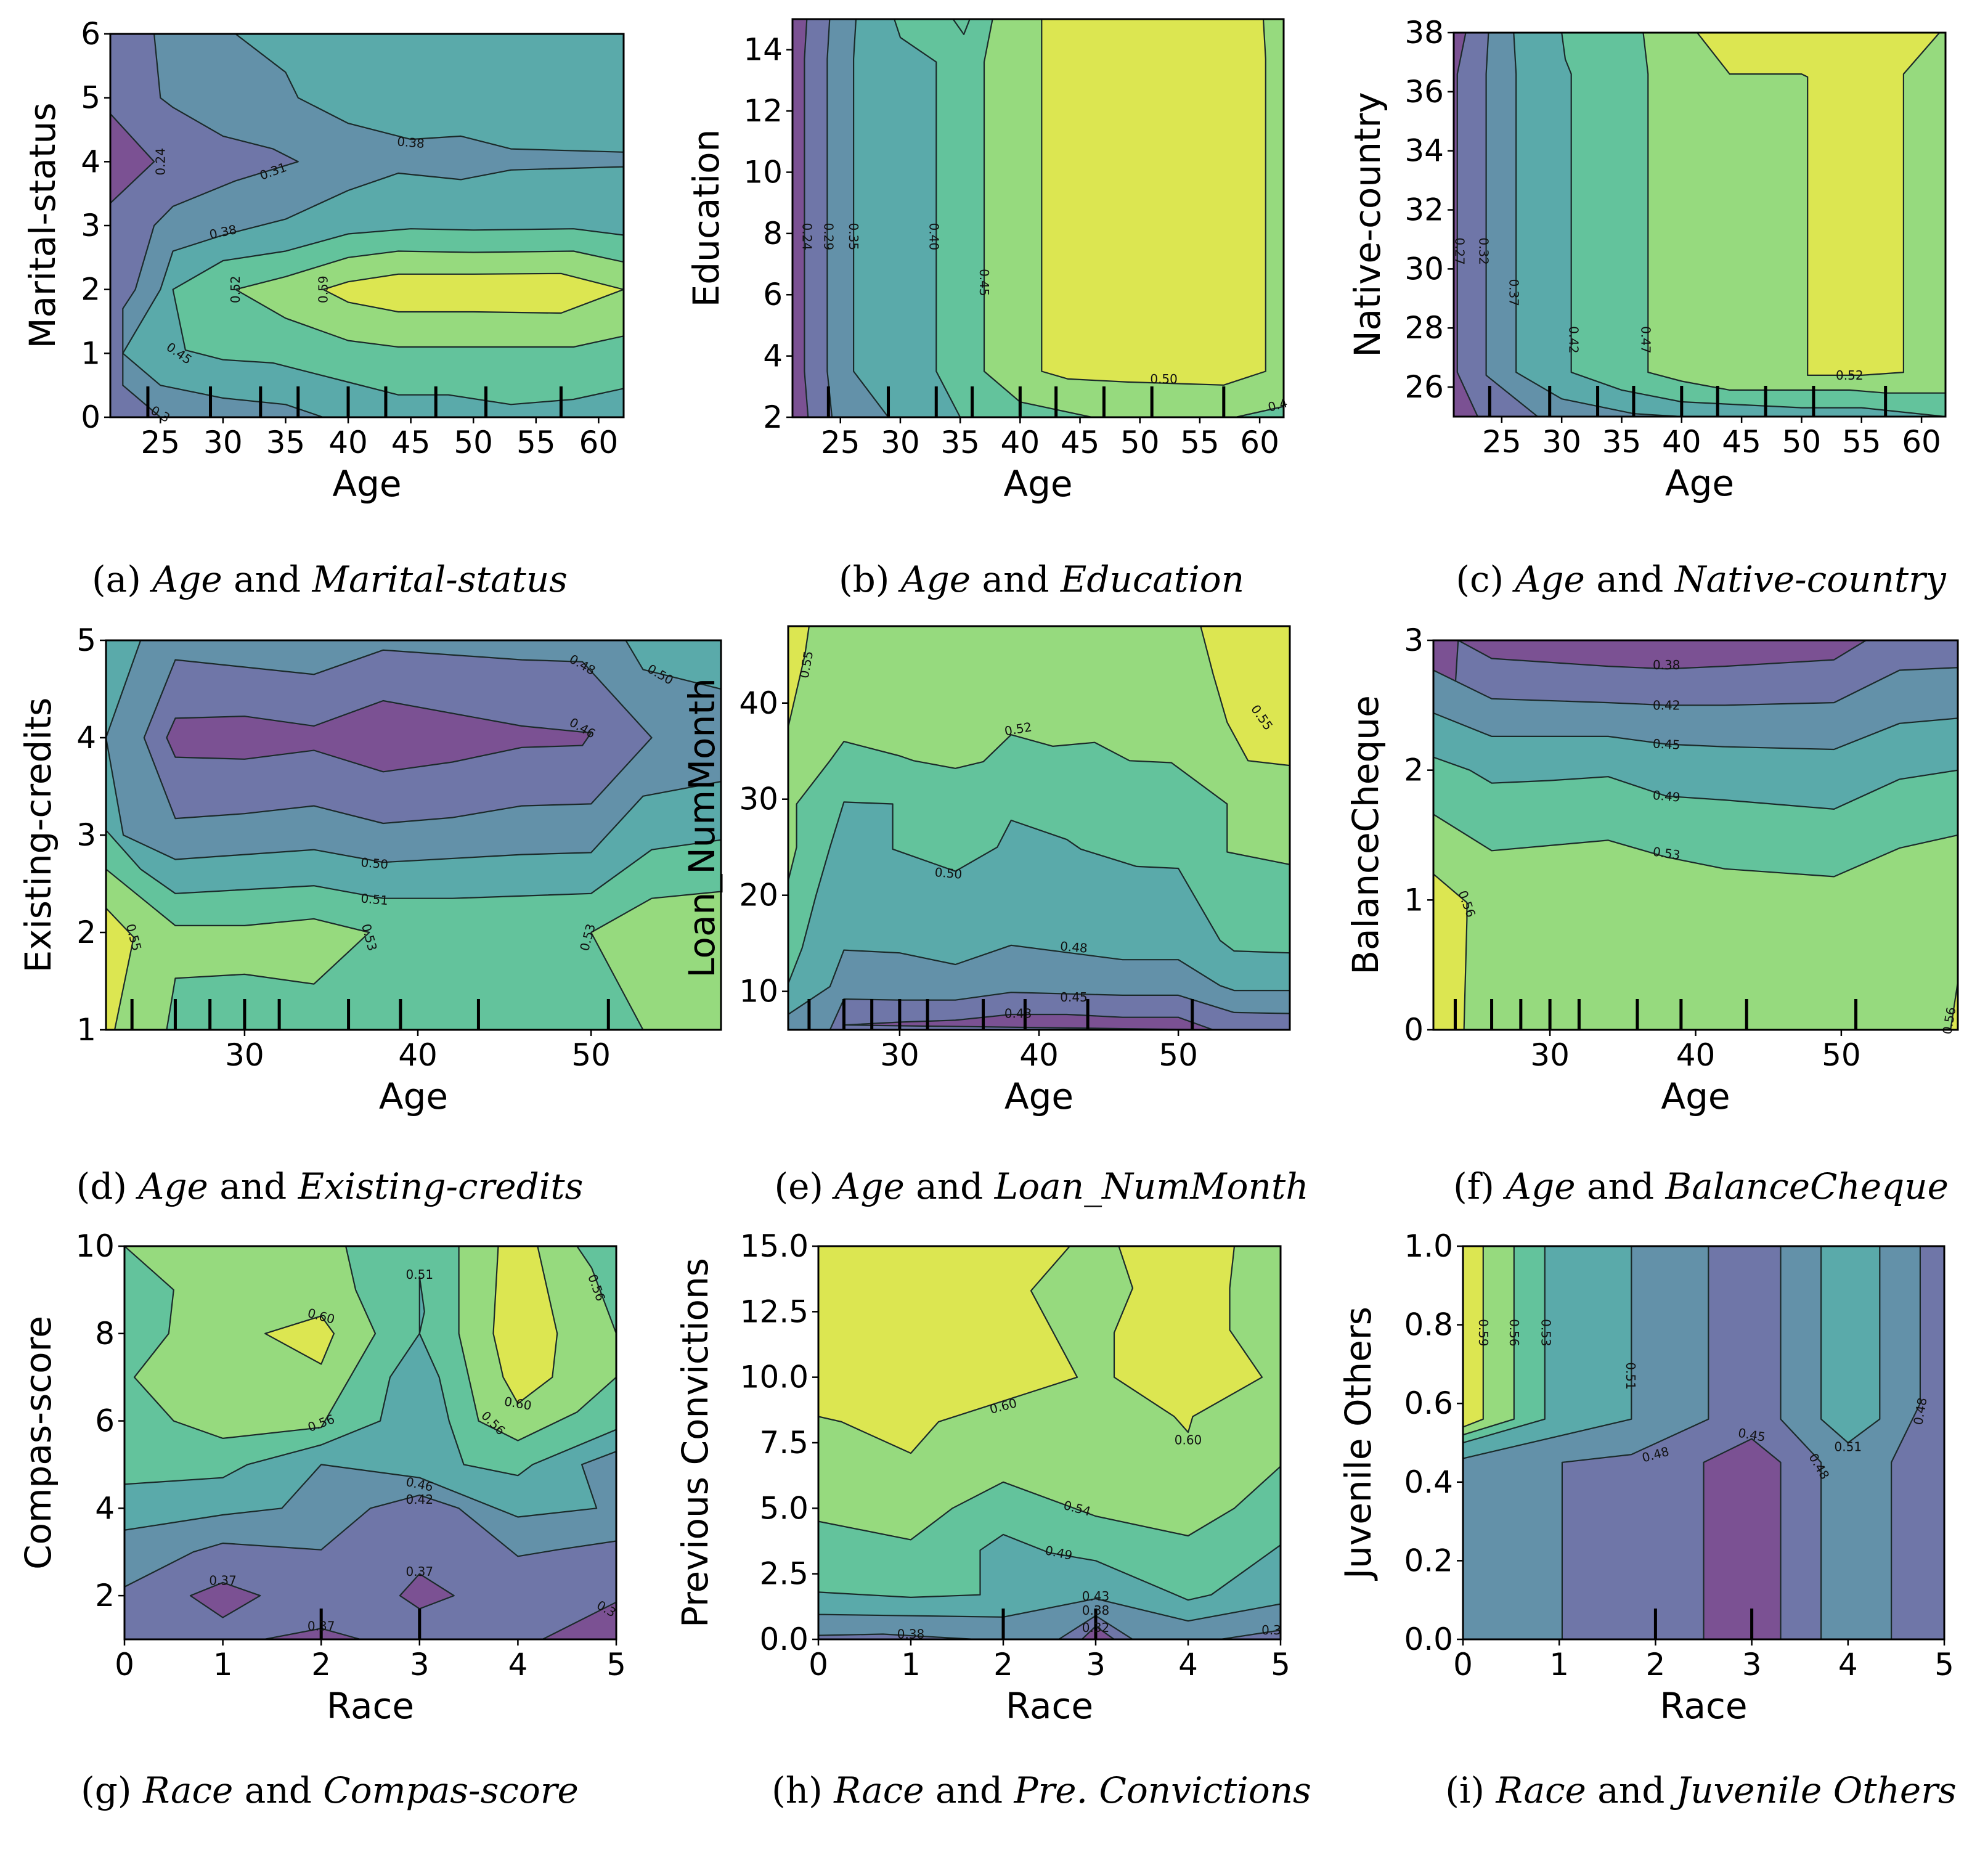 The height and width of the screenshot is (1876, 1972). What do you see at coordinates (758, 703) in the screenshot?
I see `y-tick-label: 40` at bounding box center [758, 703].